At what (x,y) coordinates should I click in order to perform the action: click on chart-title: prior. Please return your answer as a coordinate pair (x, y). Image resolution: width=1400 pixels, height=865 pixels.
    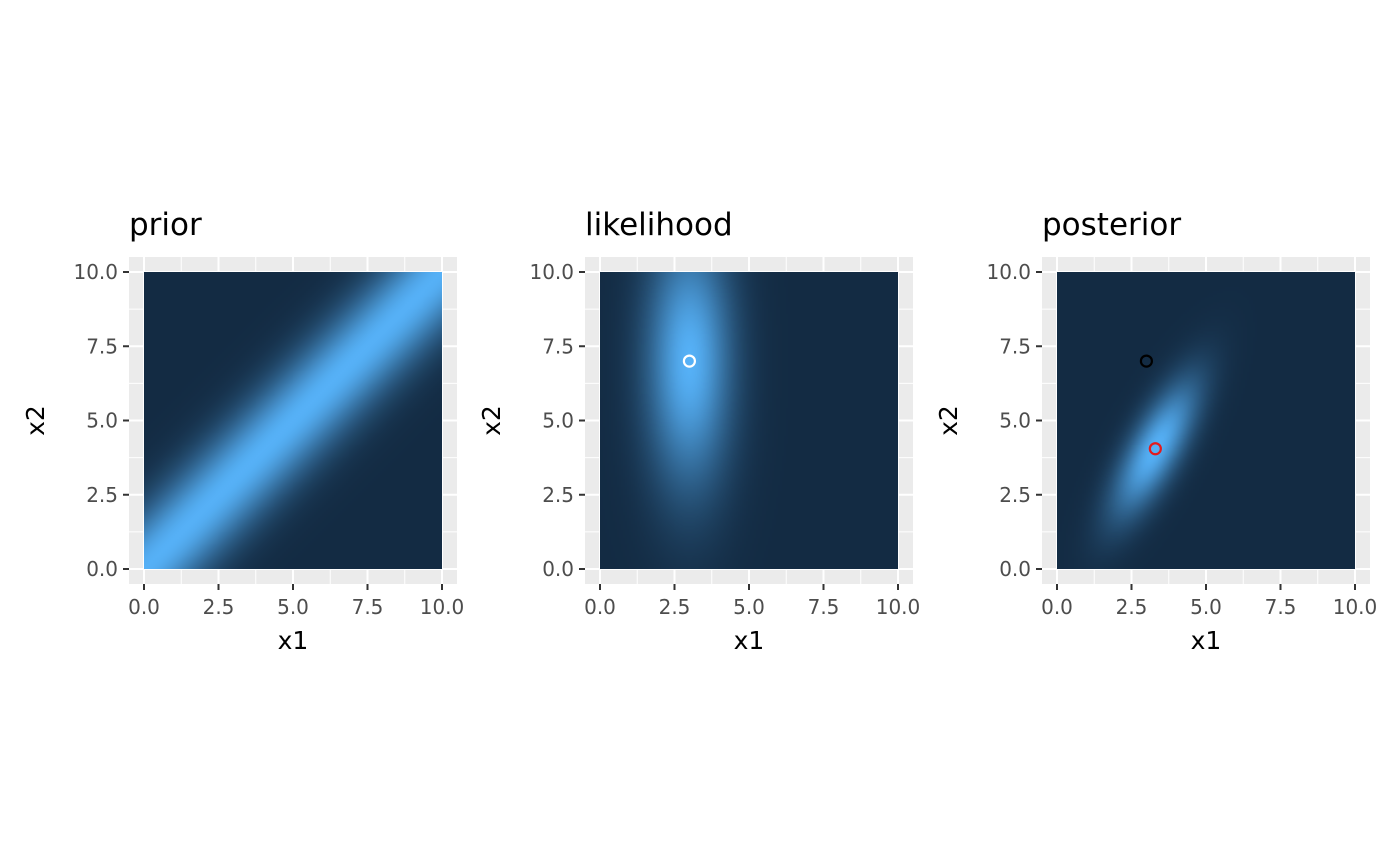
    Looking at the image, I should click on (165, 225).